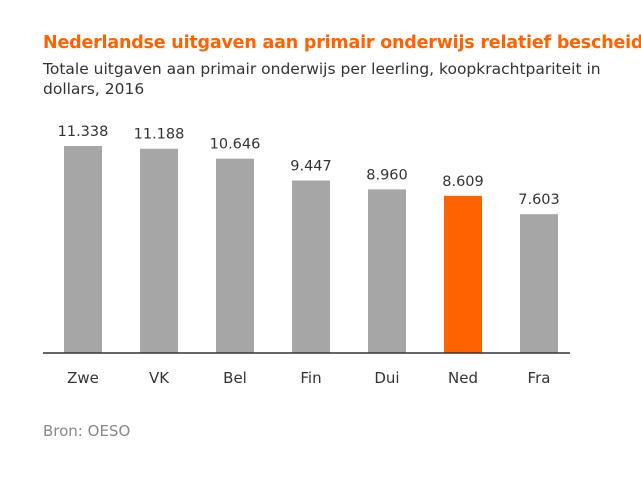  Describe the element at coordinates (539, 200) in the screenshot. I see `value-label-fra: 7.603` at that location.